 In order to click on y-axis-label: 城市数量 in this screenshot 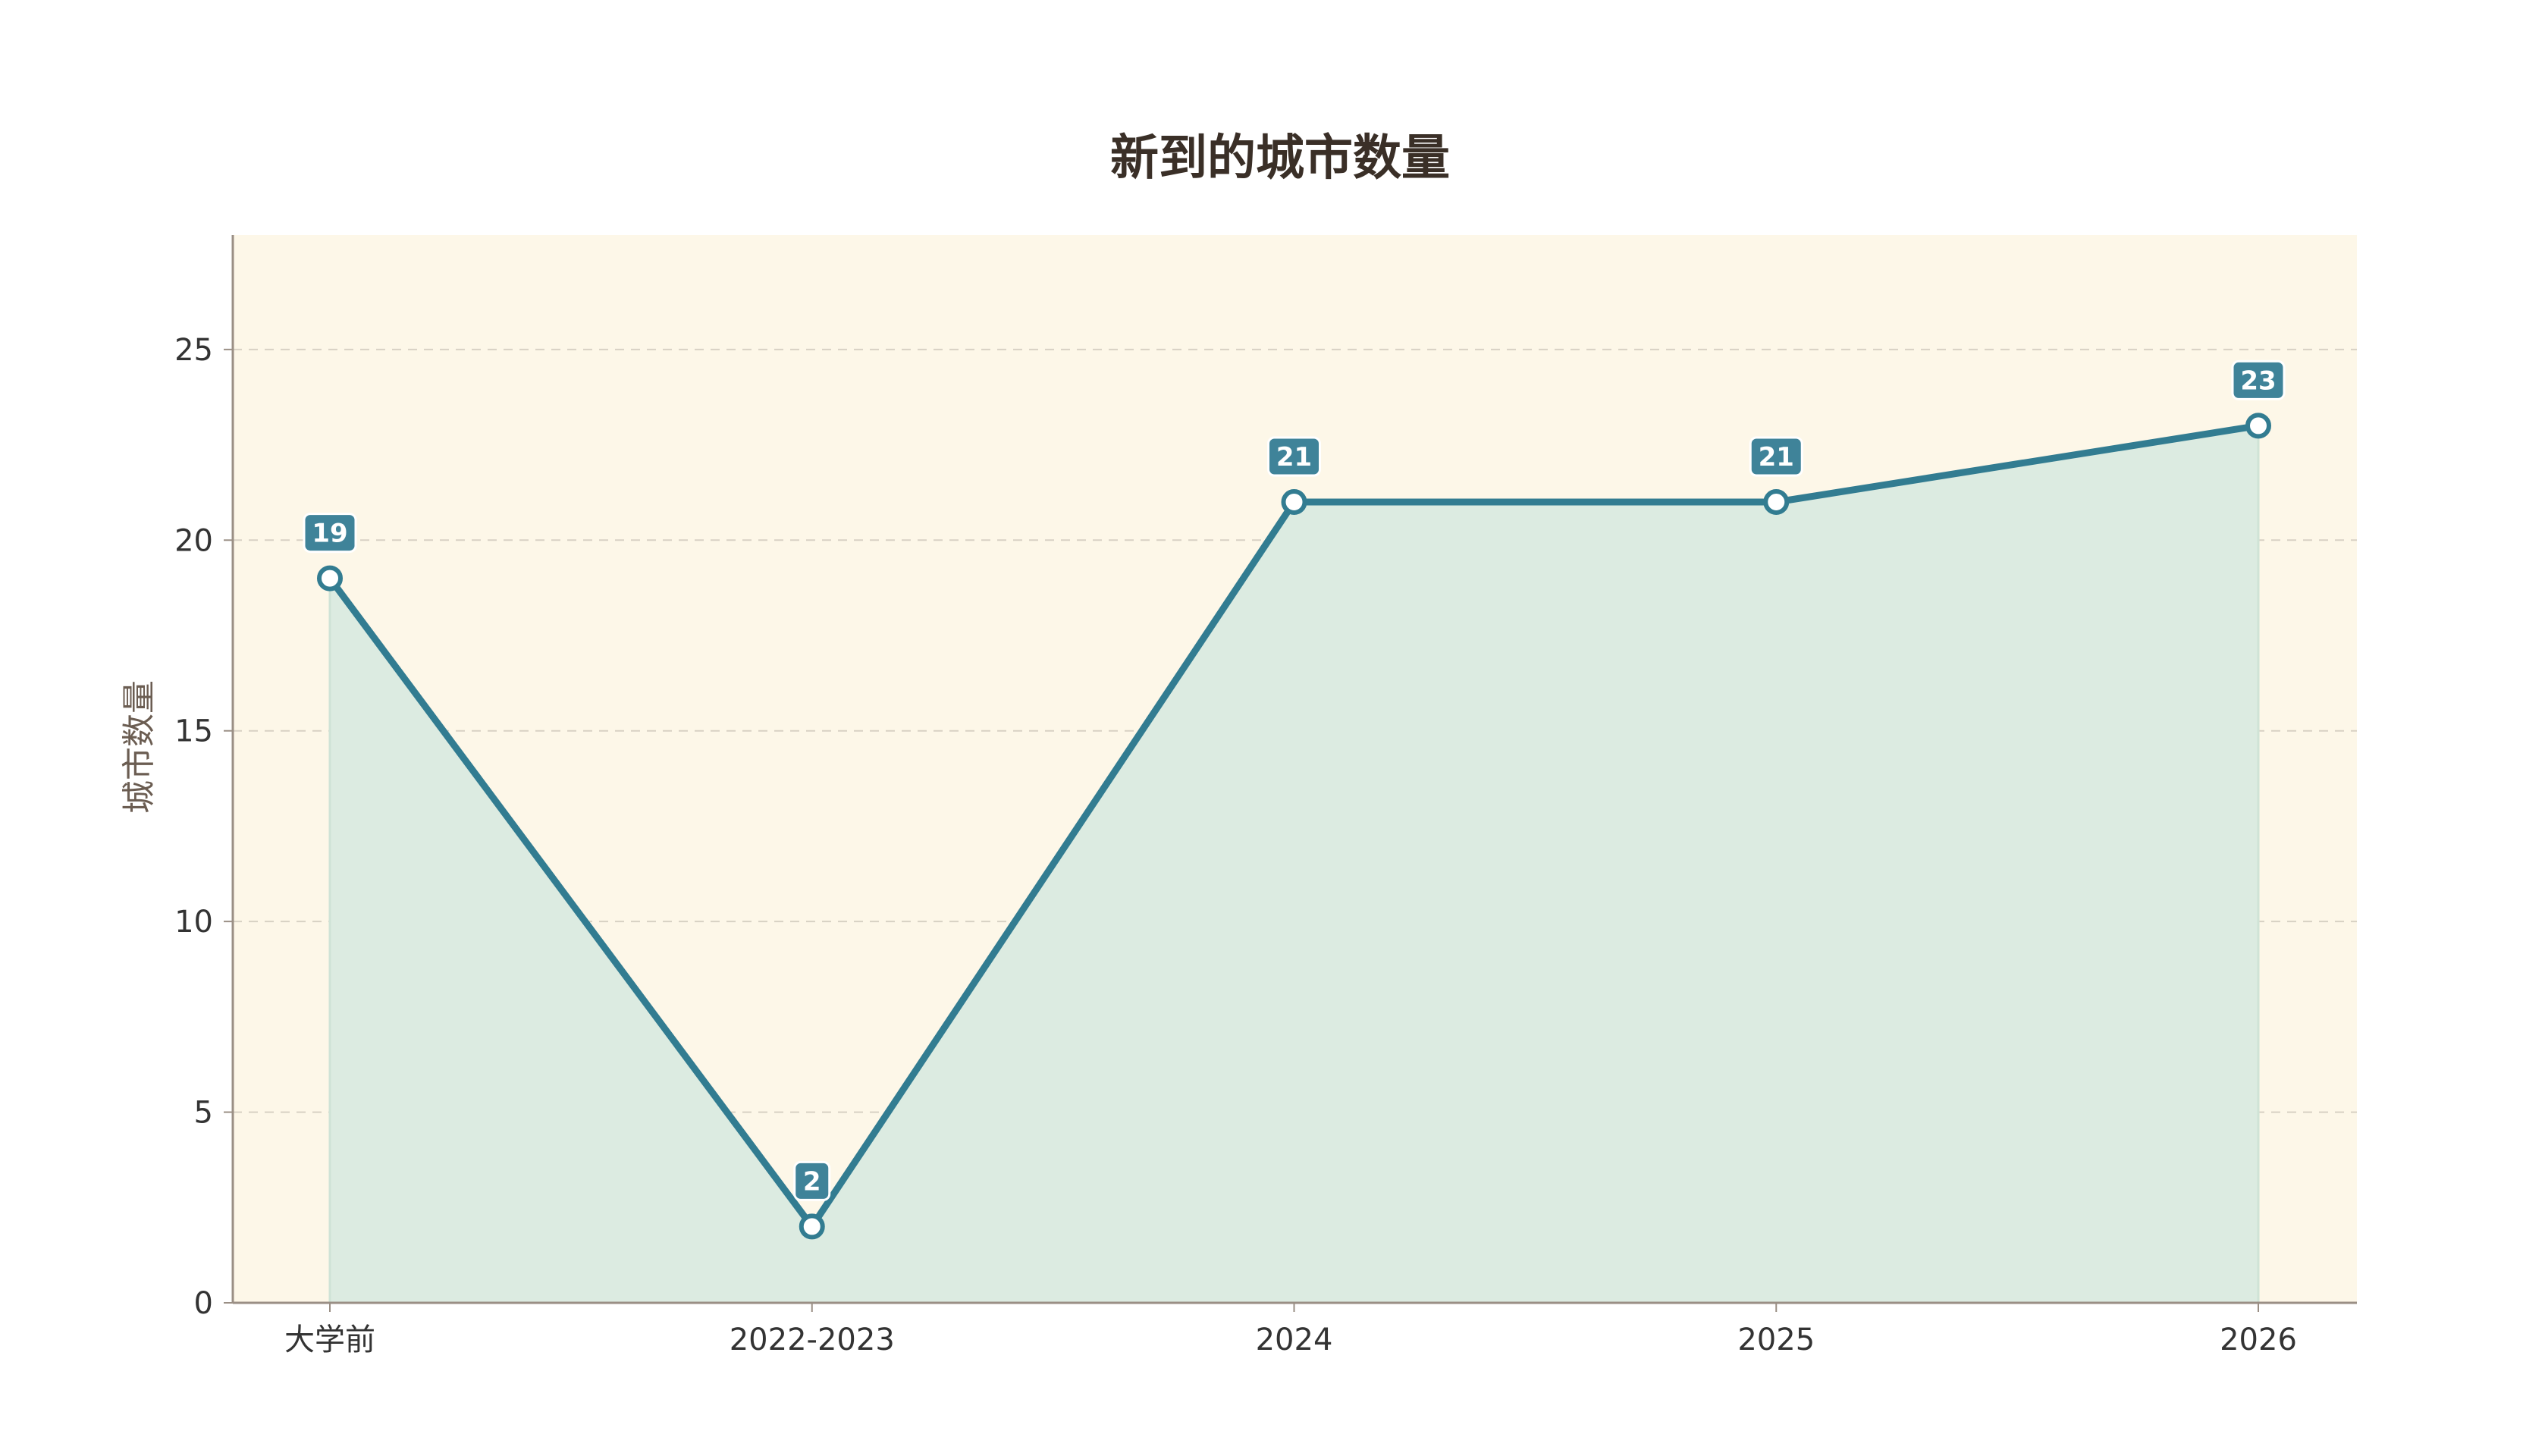, I will do `click(139, 747)`.